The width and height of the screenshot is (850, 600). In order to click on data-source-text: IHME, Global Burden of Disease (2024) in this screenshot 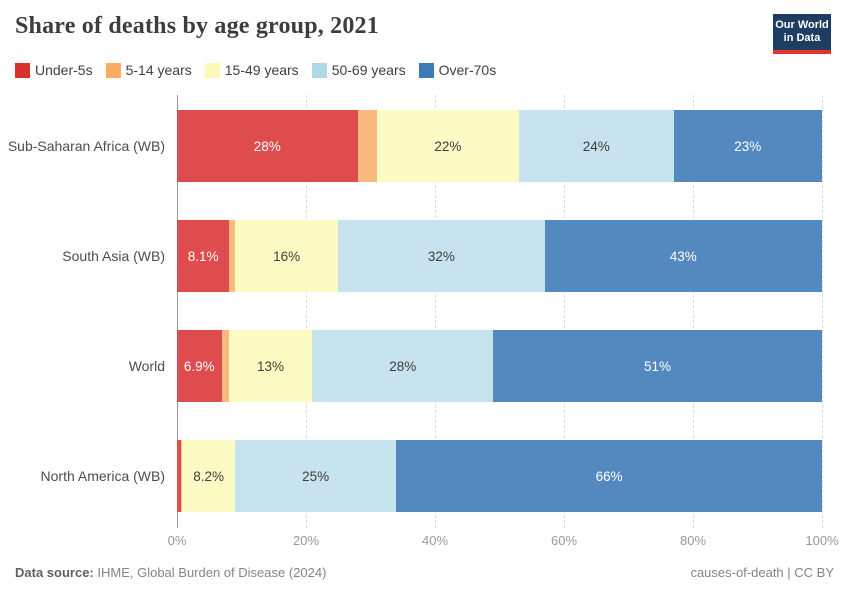, I will do `click(210, 572)`.